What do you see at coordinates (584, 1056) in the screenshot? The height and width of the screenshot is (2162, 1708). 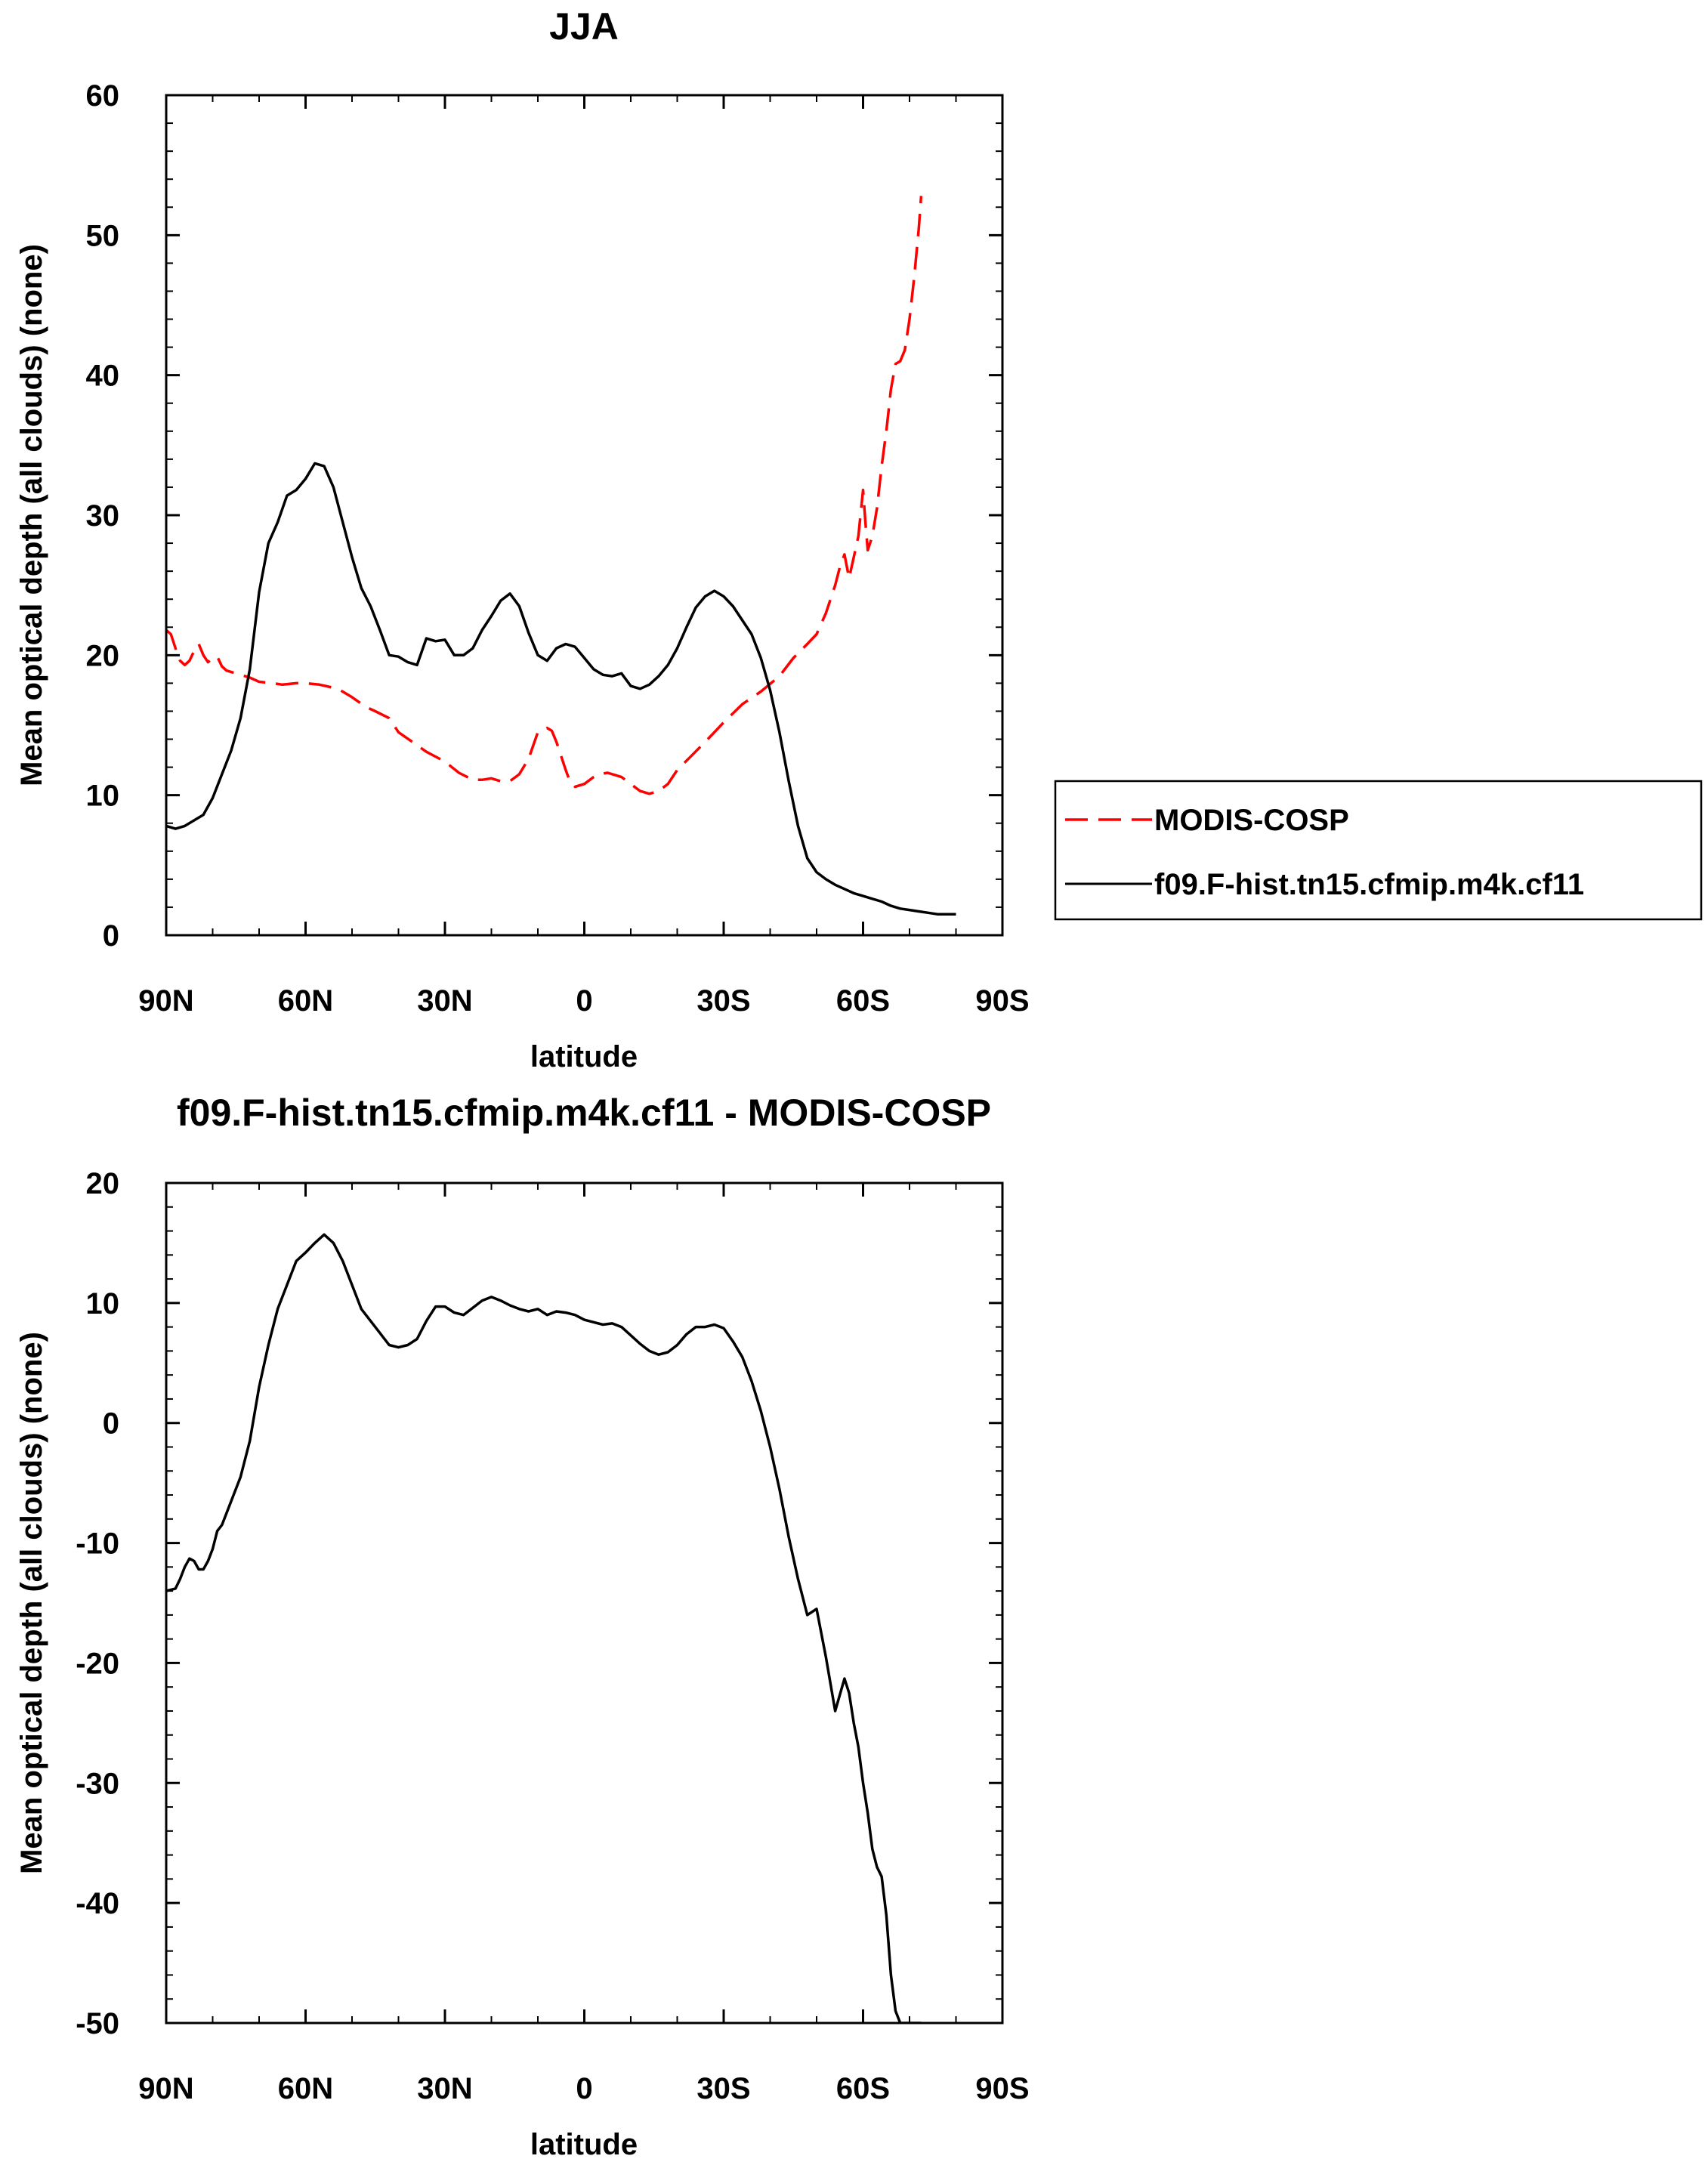 I see `top-x-axis-label: latitude` at bounding box center [584, 1056].